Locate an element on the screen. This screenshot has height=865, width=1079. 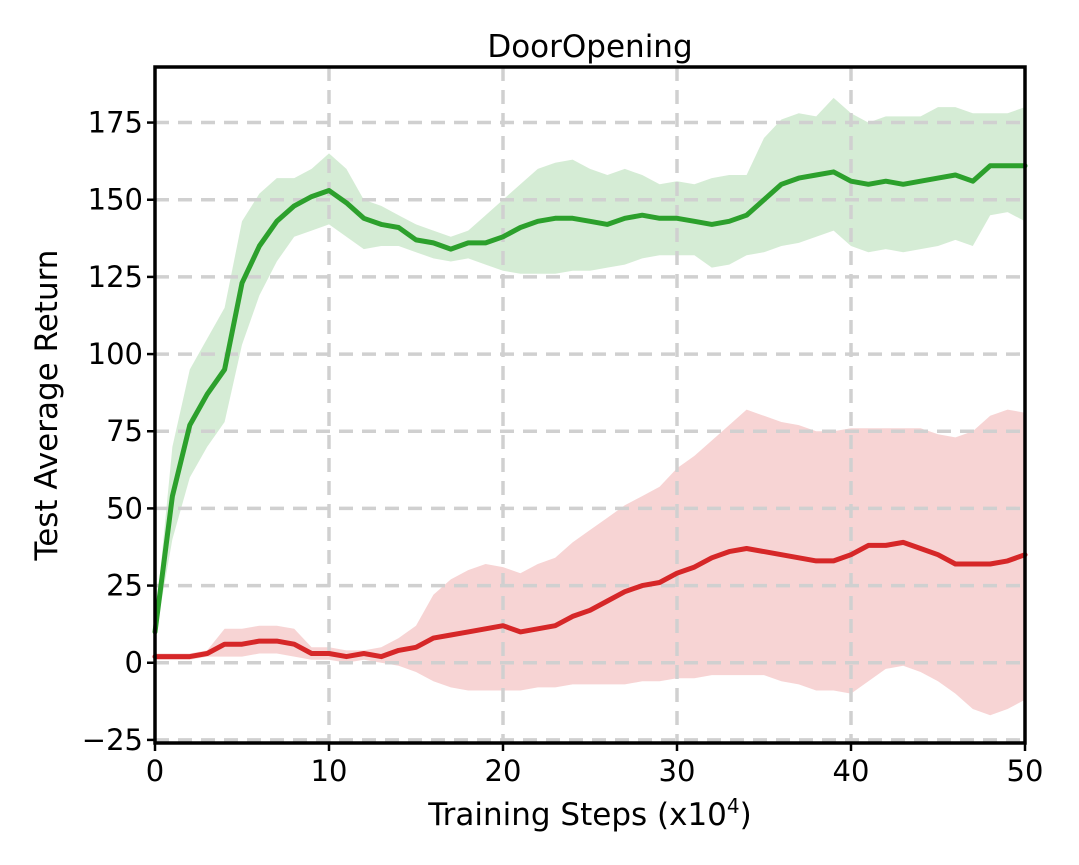
y-tick-label--25: −25 is located at coordinates (112, 740).